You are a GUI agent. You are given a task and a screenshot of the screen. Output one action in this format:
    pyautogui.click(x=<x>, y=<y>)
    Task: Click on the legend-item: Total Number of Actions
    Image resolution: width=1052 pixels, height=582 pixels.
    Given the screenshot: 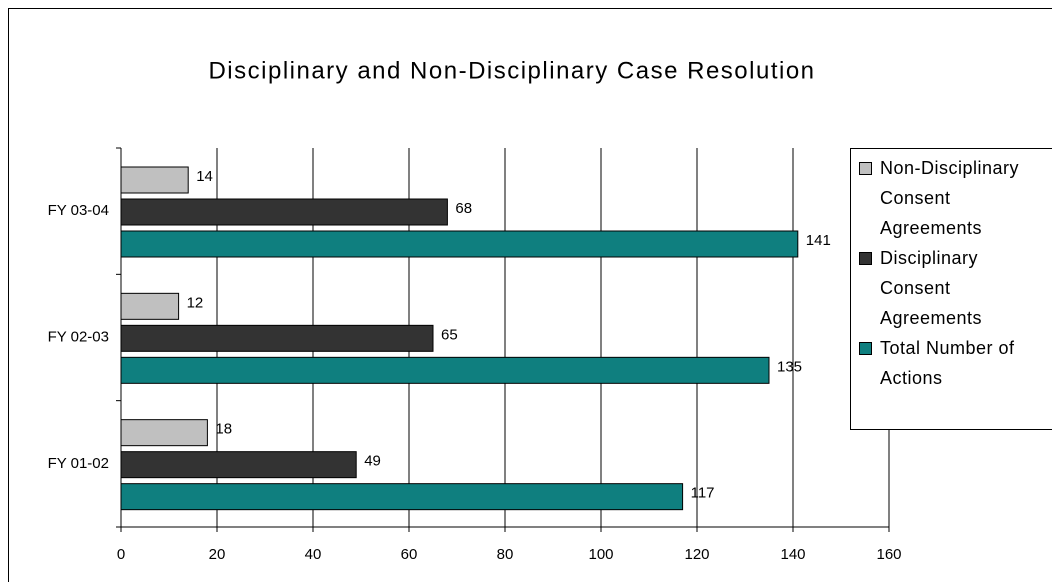 What is the action you would take?
    pyautogui.click(x=955, y=363)
    